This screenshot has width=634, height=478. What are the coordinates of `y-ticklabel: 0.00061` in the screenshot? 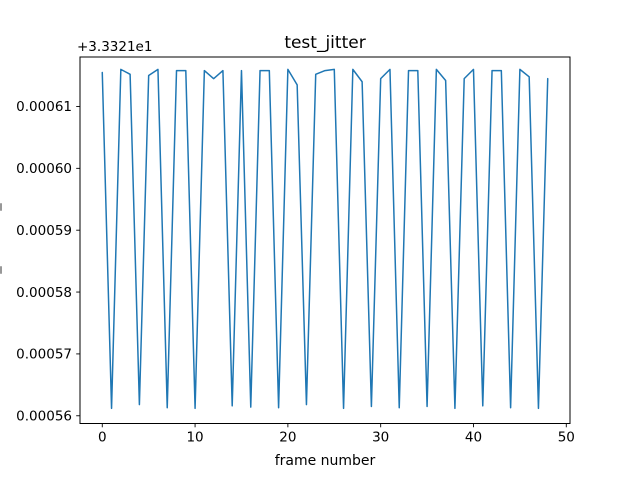 It's located at (44, 107).